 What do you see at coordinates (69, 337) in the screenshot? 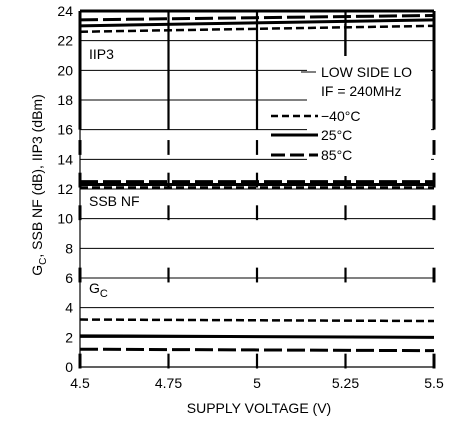
I see `y-tick-label-2: 2` at bounding box center [69, 337].